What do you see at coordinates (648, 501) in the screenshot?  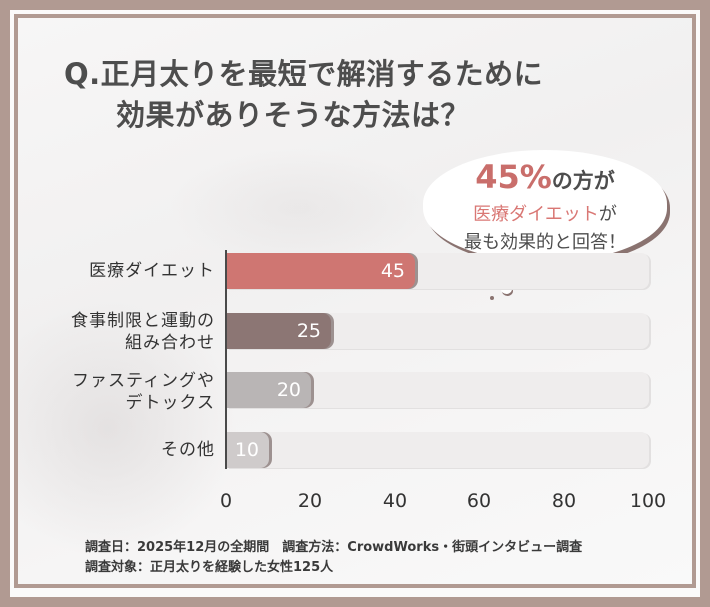 I see `x-tick-label: 100` at bounding box center [648, 501].